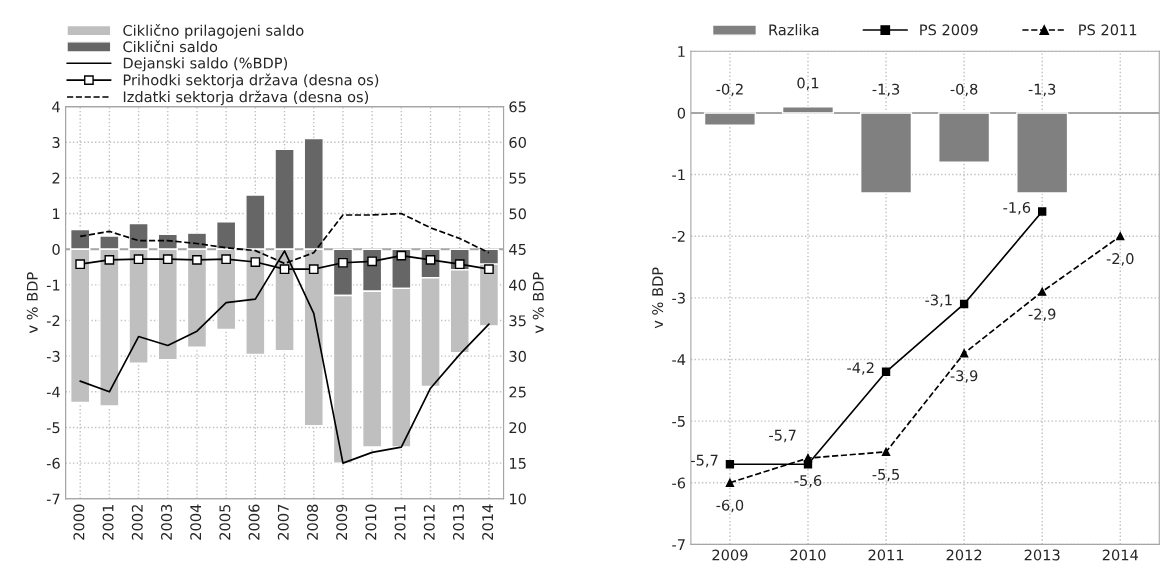 This screenshot has height=570, width=1171. Describe the element at coordinates (254, 522) in the screenshot. I see `x-tick-label: 2006` at that location.